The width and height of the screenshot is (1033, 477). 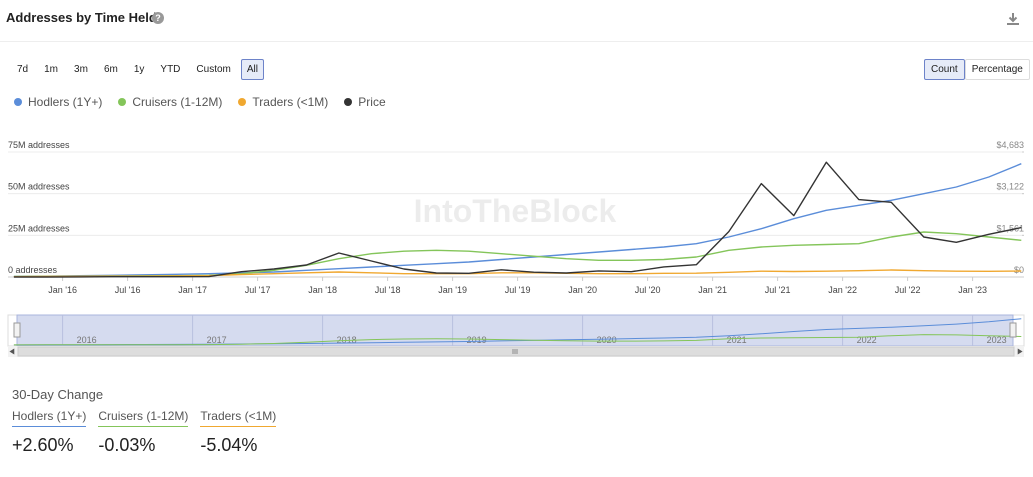 What do you see at coordinates (39, 228) in the screenshot?
I see `y-tick-label: 25M addresses` at bounding box center [39, 228].